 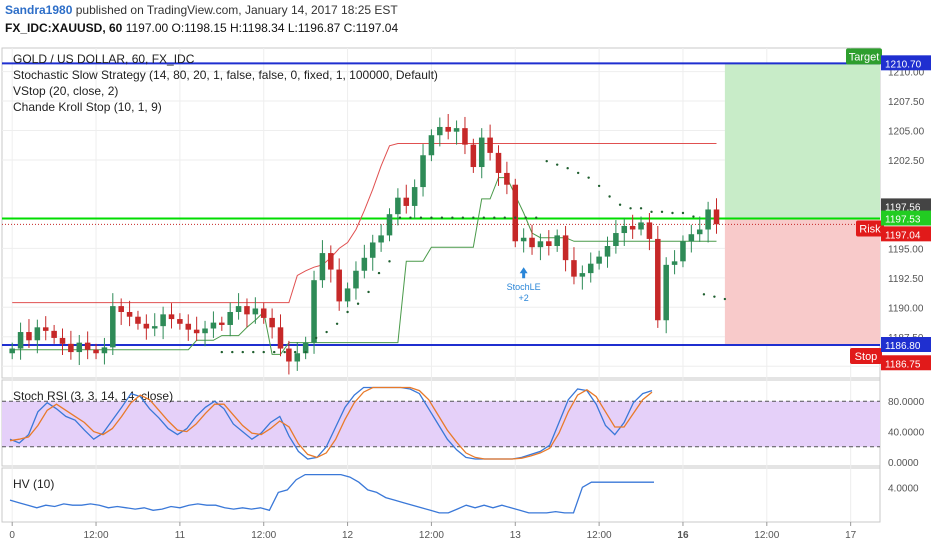 What do you see at coordinates (906, 73) in the screenshot?
I see `price-tick-label: 1210.00` at bounding box center [906, 73].